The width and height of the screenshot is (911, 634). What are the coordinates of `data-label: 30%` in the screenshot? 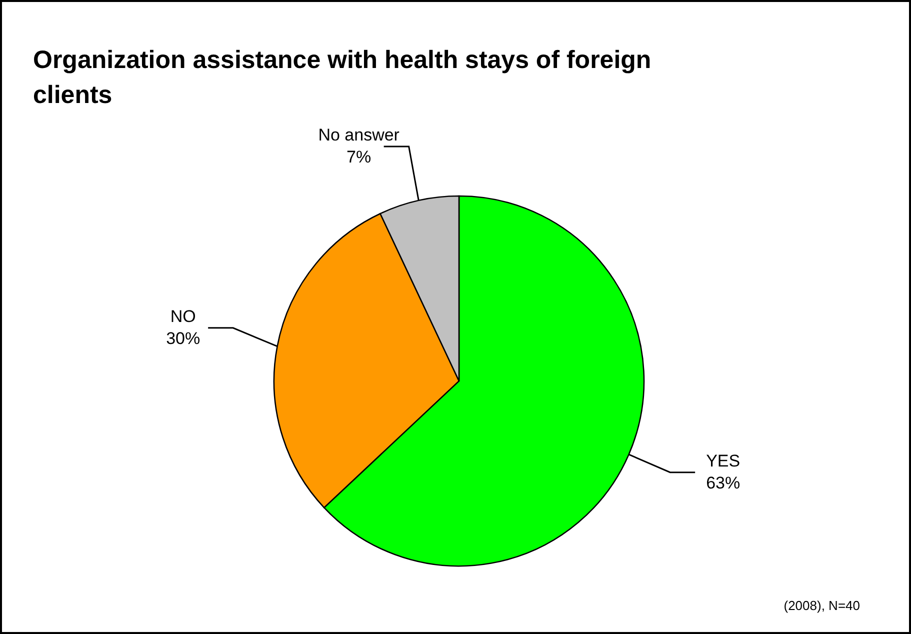 It's located at (183, 338).